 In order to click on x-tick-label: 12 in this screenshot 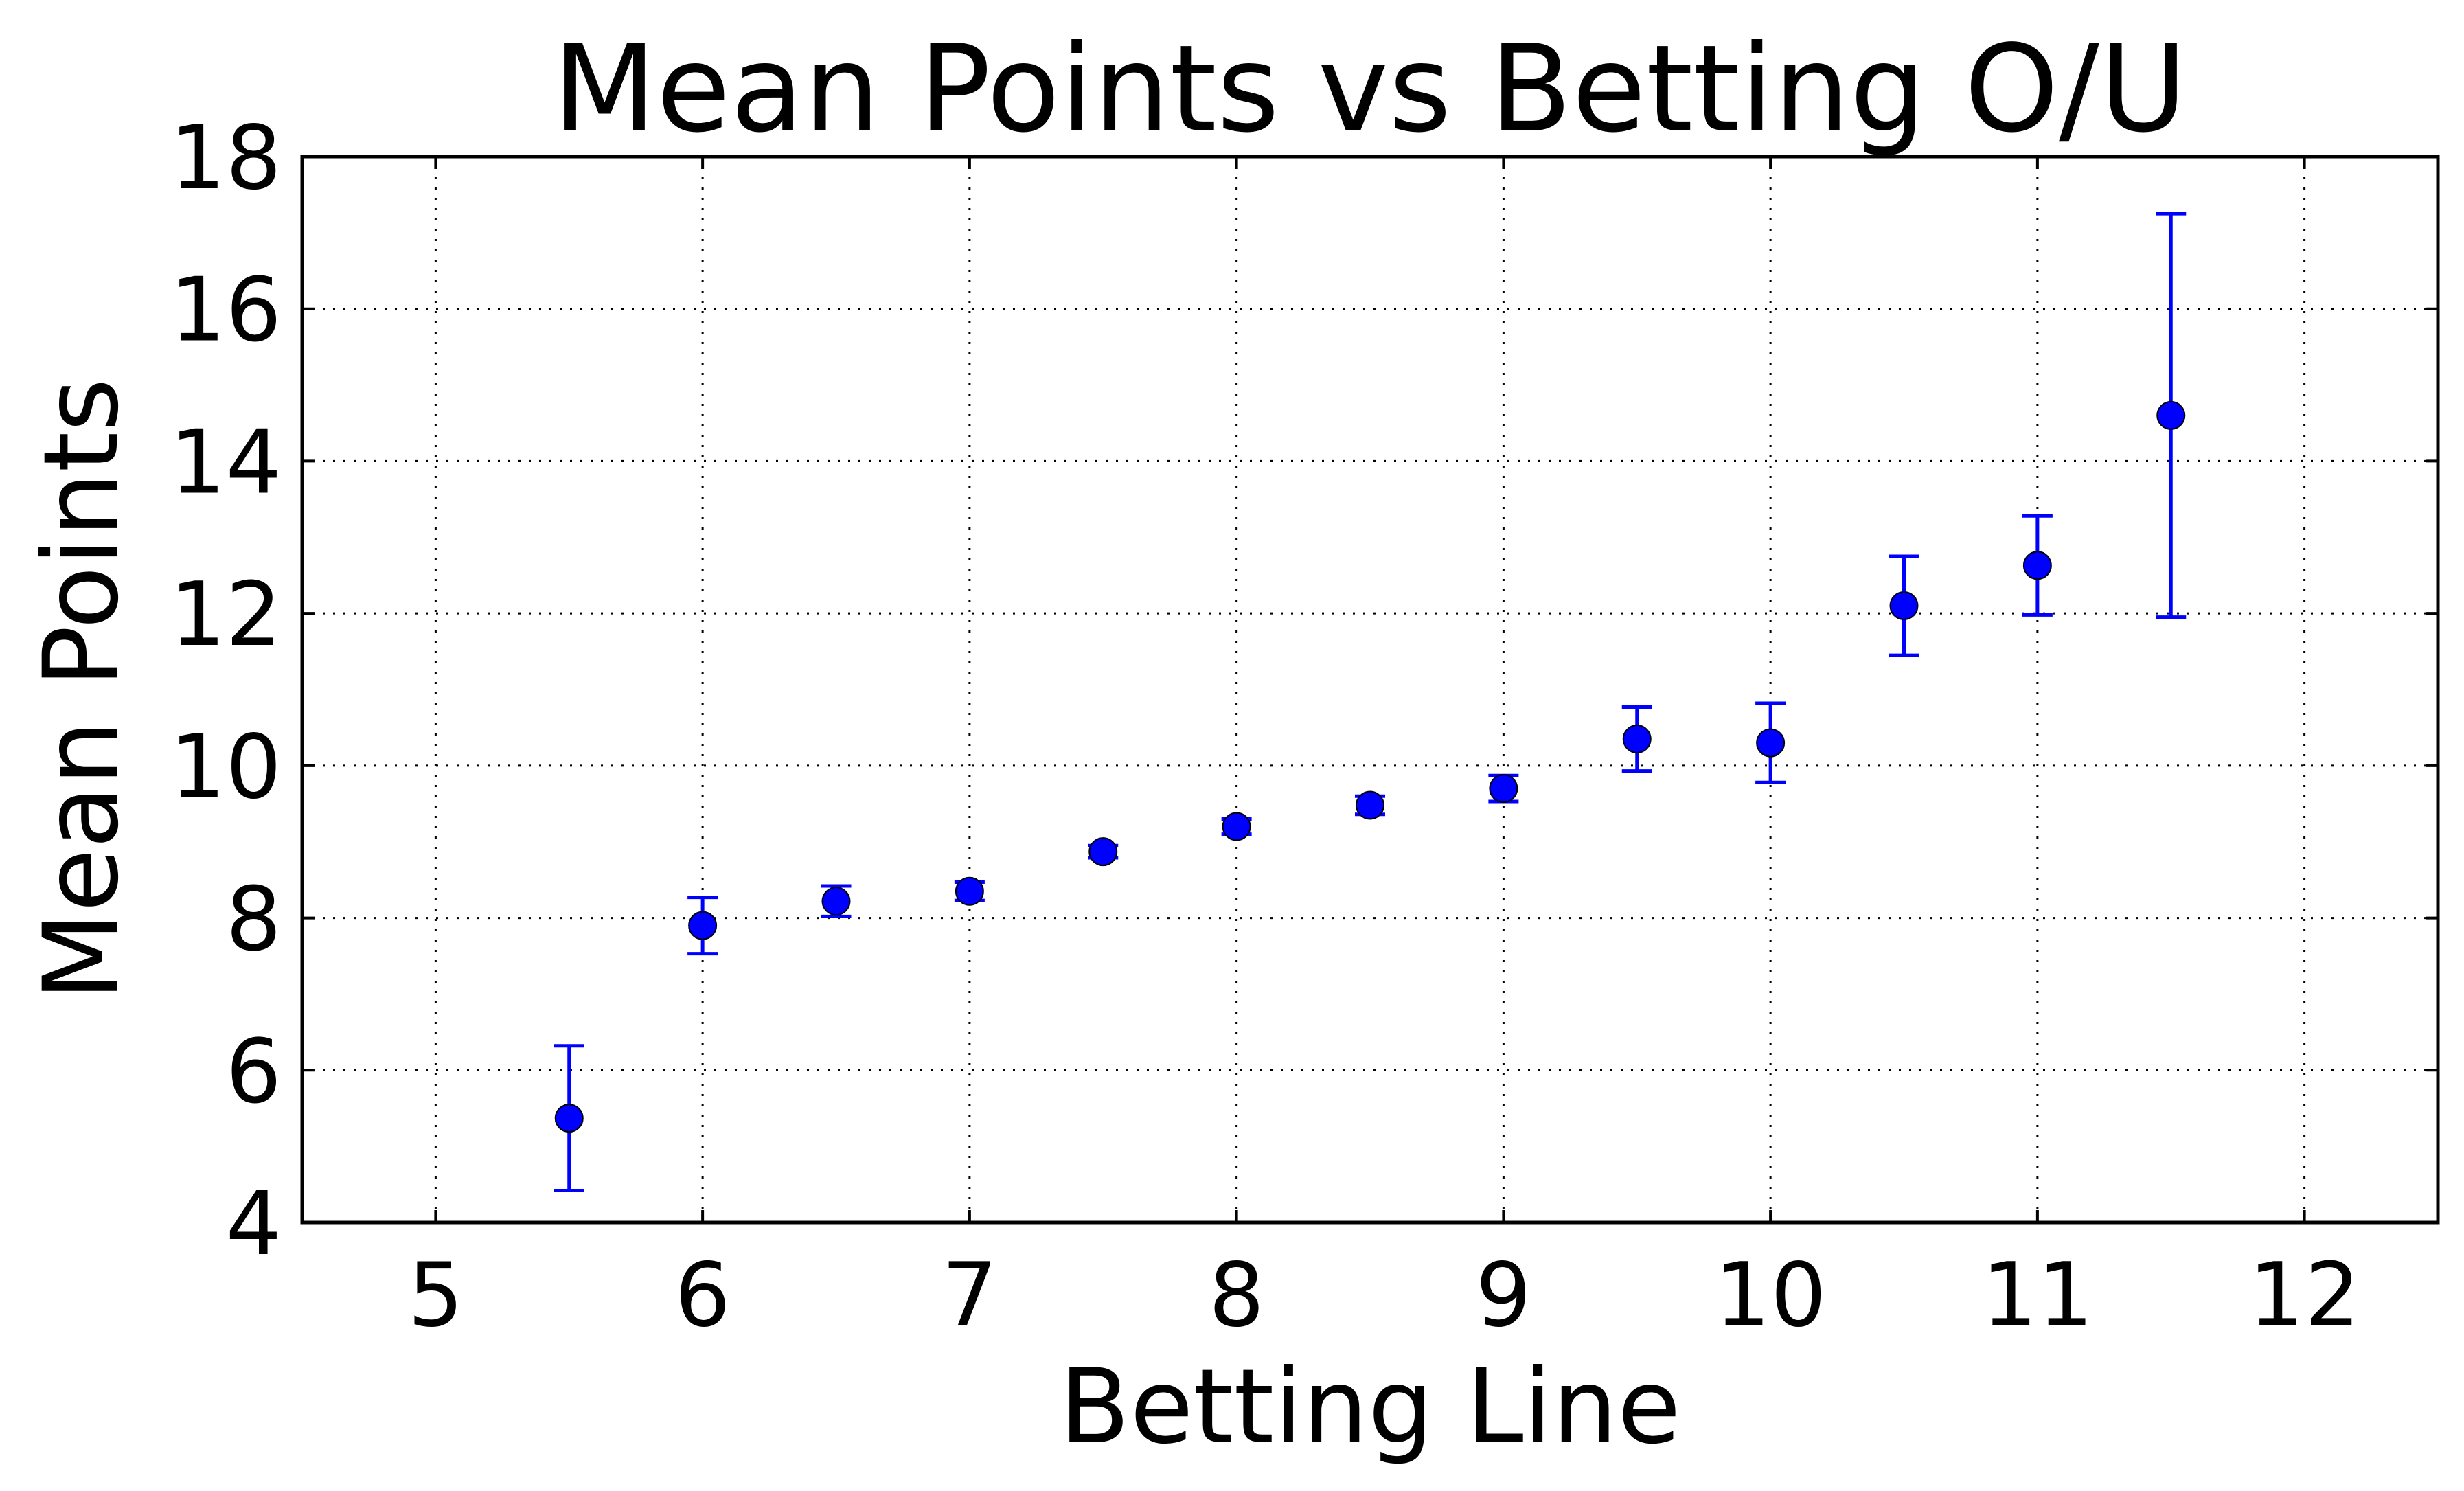, I will do `click(2304, 1295)`.